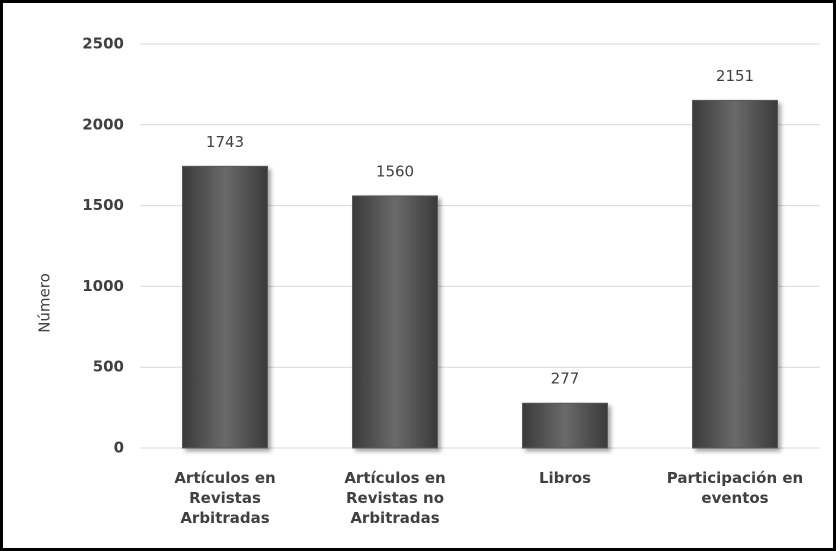 The image size is (836, 551). What do you see at coordinates (735, 488) in the screenshot?
I see `x-tick-label: Participación en eventos` at bounding box center [735, 488].